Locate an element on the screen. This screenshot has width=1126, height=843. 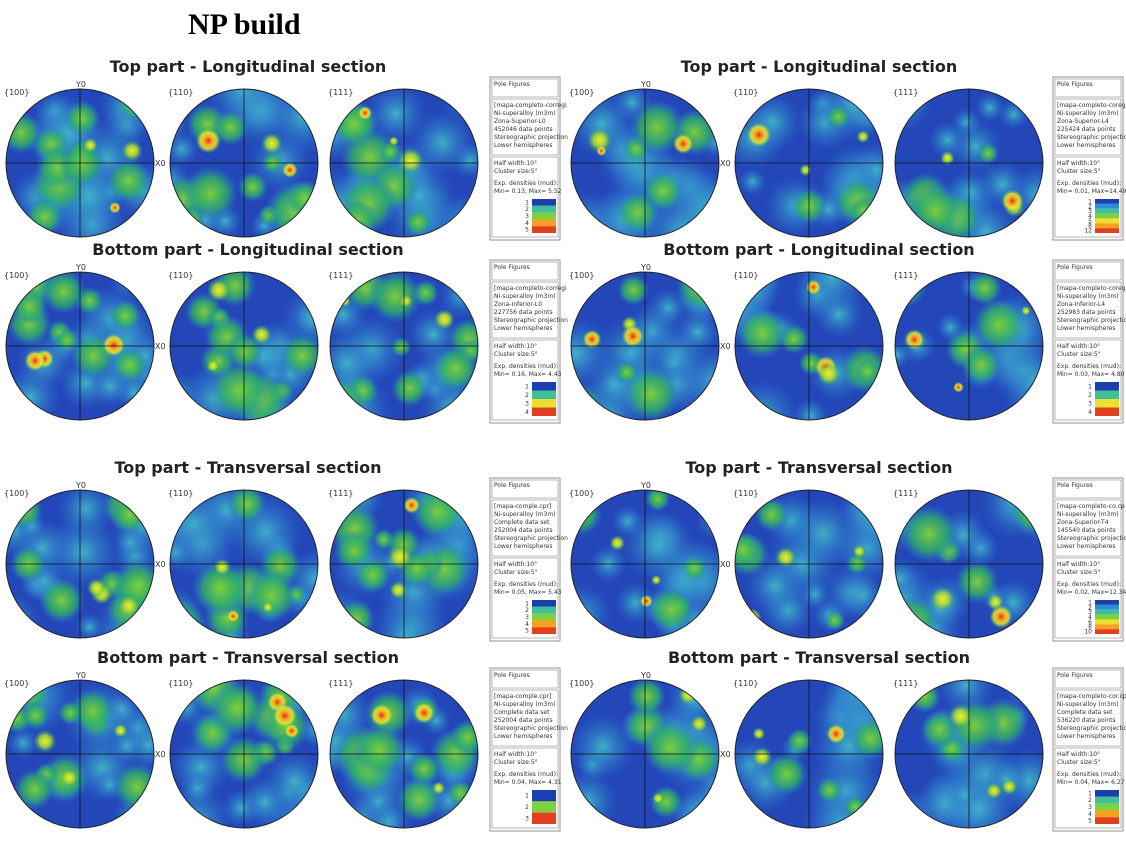
legend-info: 536220 data points is located at coordinates (1086, 720).